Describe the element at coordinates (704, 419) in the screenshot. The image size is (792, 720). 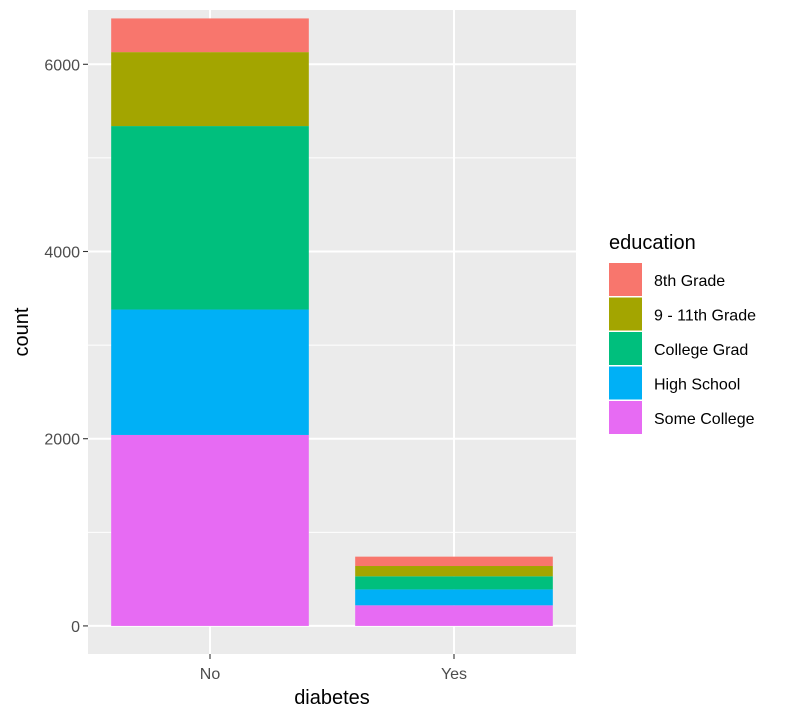
I see `legend-label: Some College` at that location.